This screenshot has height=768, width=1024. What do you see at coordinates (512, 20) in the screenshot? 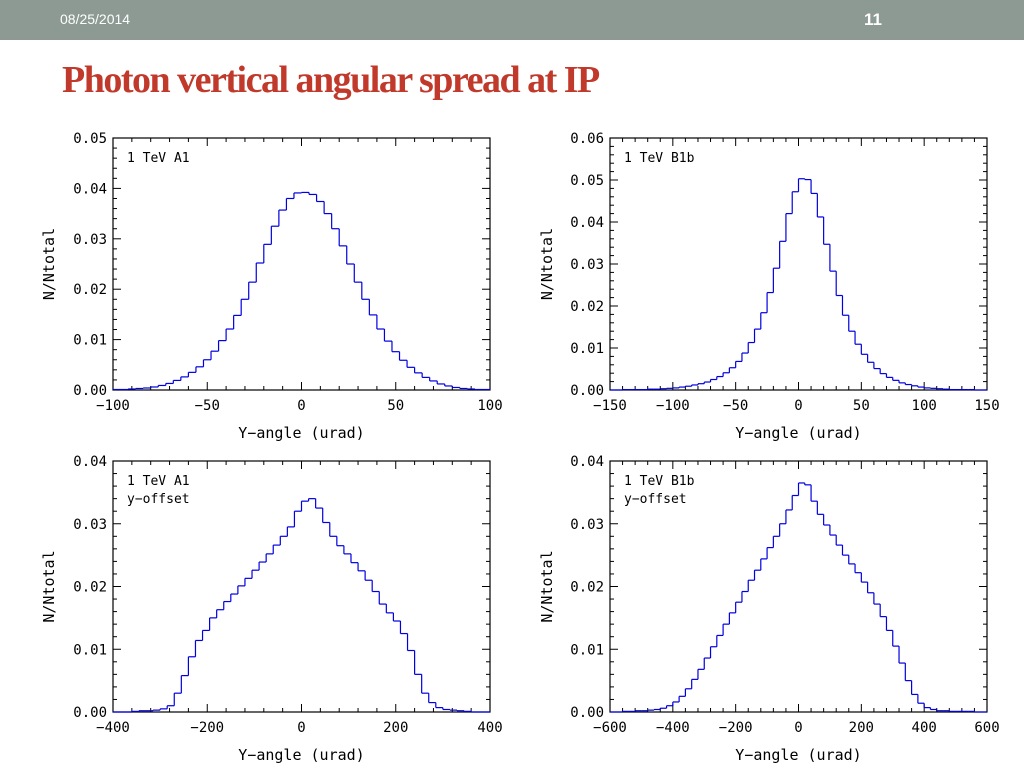
I see `header-bar: 08/25/2014 11` at bounding box center [512, 20].